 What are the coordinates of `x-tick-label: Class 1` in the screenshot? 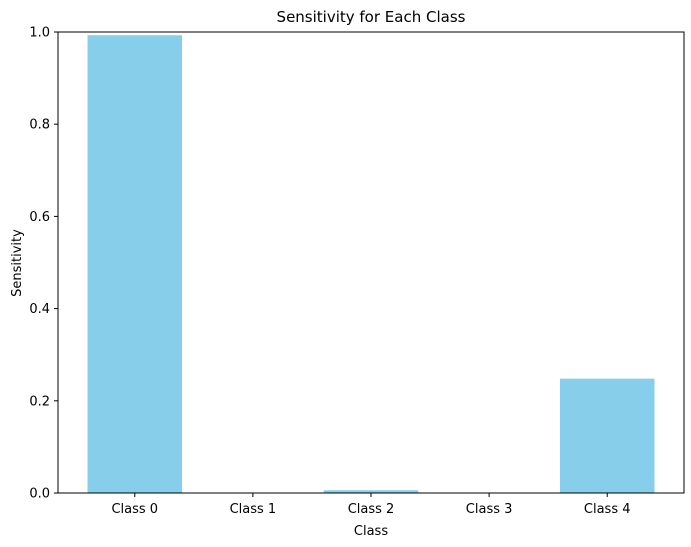 It's located at (253, 509).